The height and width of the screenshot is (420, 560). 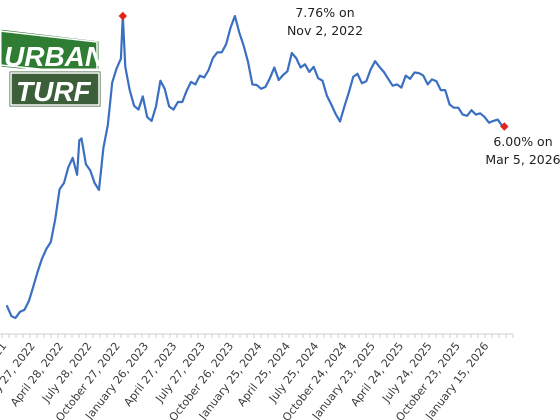 I want to click on logo-bottom-sign, so click(x=55, y=89).